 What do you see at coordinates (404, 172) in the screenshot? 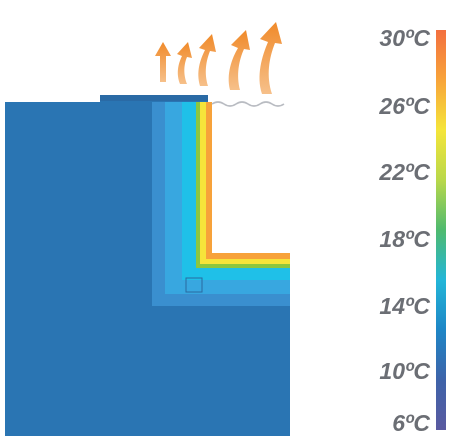
I see `scale-label-22: 22ºC` at bounding box center [404, 172].